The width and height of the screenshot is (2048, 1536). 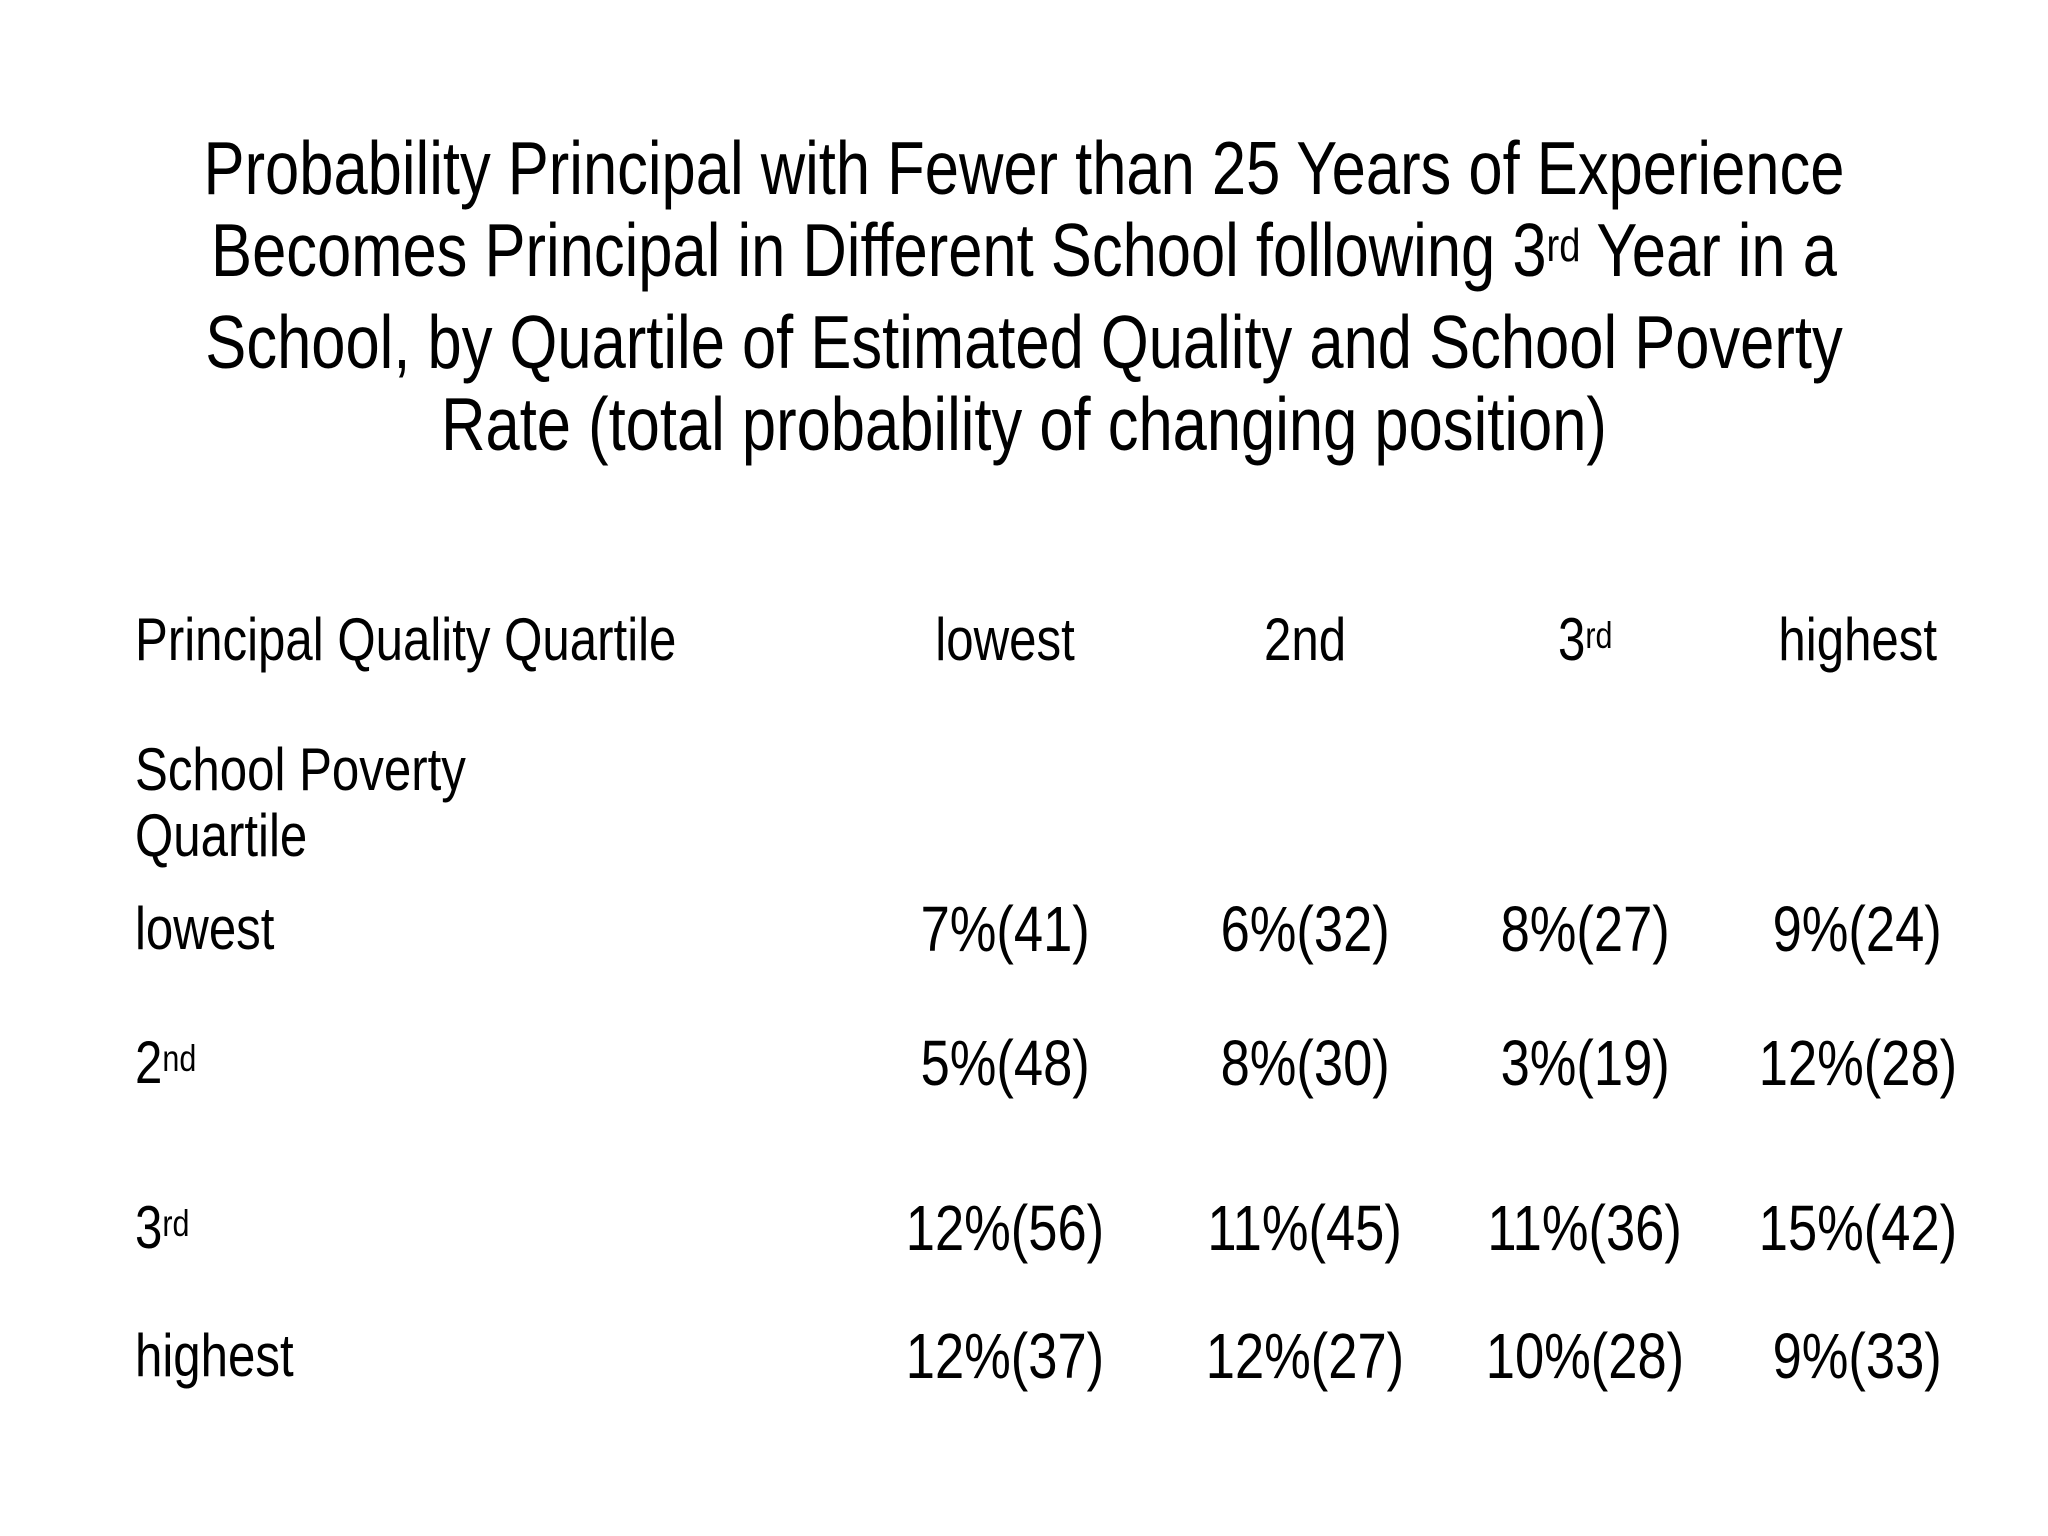 I want to click on table-row-3rd: 3rd 12%(56) 11%(45) 11%(36) 15%(42), so click(x=1062, y=1231).